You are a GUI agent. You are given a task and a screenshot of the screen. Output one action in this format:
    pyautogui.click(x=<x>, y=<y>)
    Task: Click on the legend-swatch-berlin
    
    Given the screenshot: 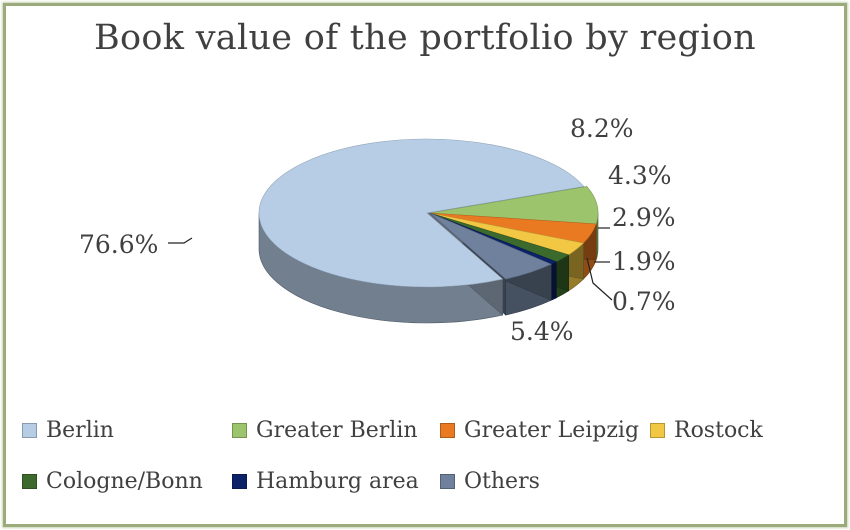 What is the action you would take?
    pyautogui.click(x=29, y=430)
    